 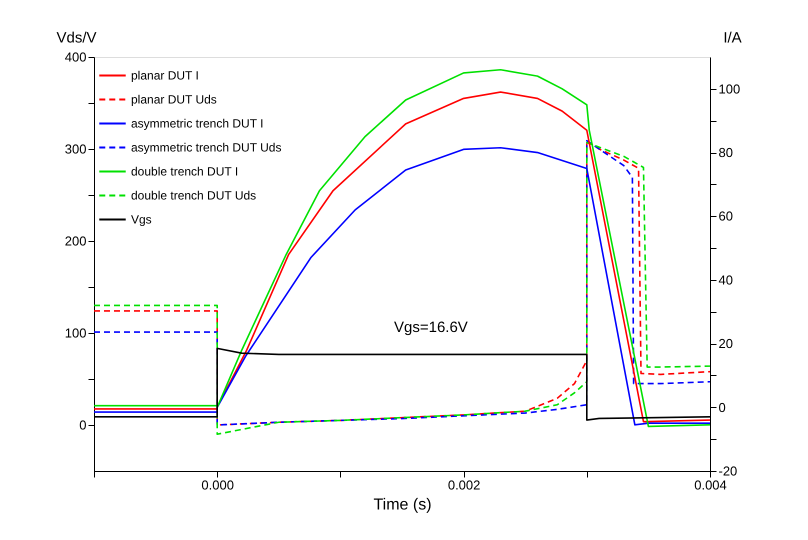 I want to click on y-axis-title: Vds/V, so click(x=76, y=38).